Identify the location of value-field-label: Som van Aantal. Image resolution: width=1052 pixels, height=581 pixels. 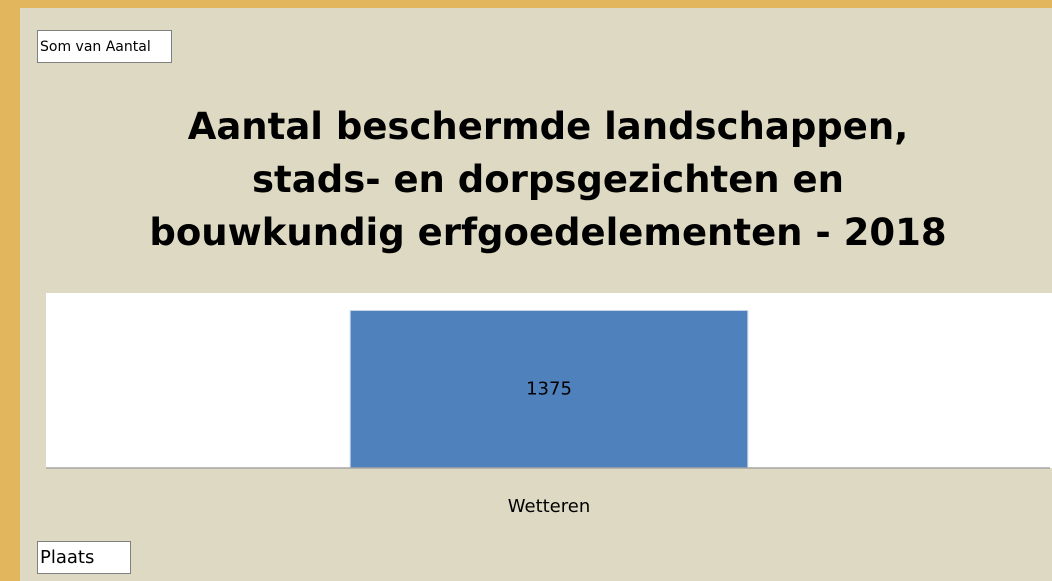
(95, 47).